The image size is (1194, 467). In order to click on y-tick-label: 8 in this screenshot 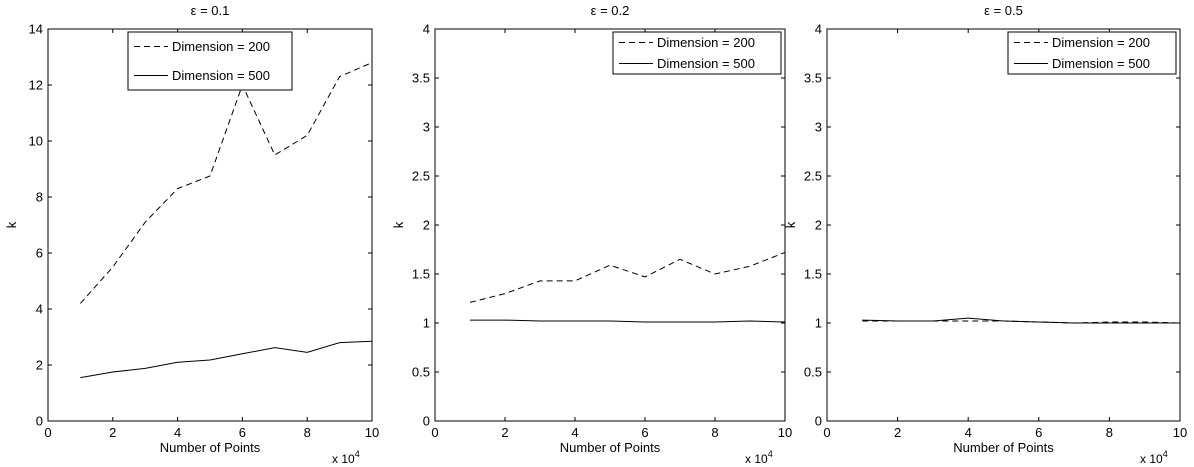, I will do `click(39, 197)`.